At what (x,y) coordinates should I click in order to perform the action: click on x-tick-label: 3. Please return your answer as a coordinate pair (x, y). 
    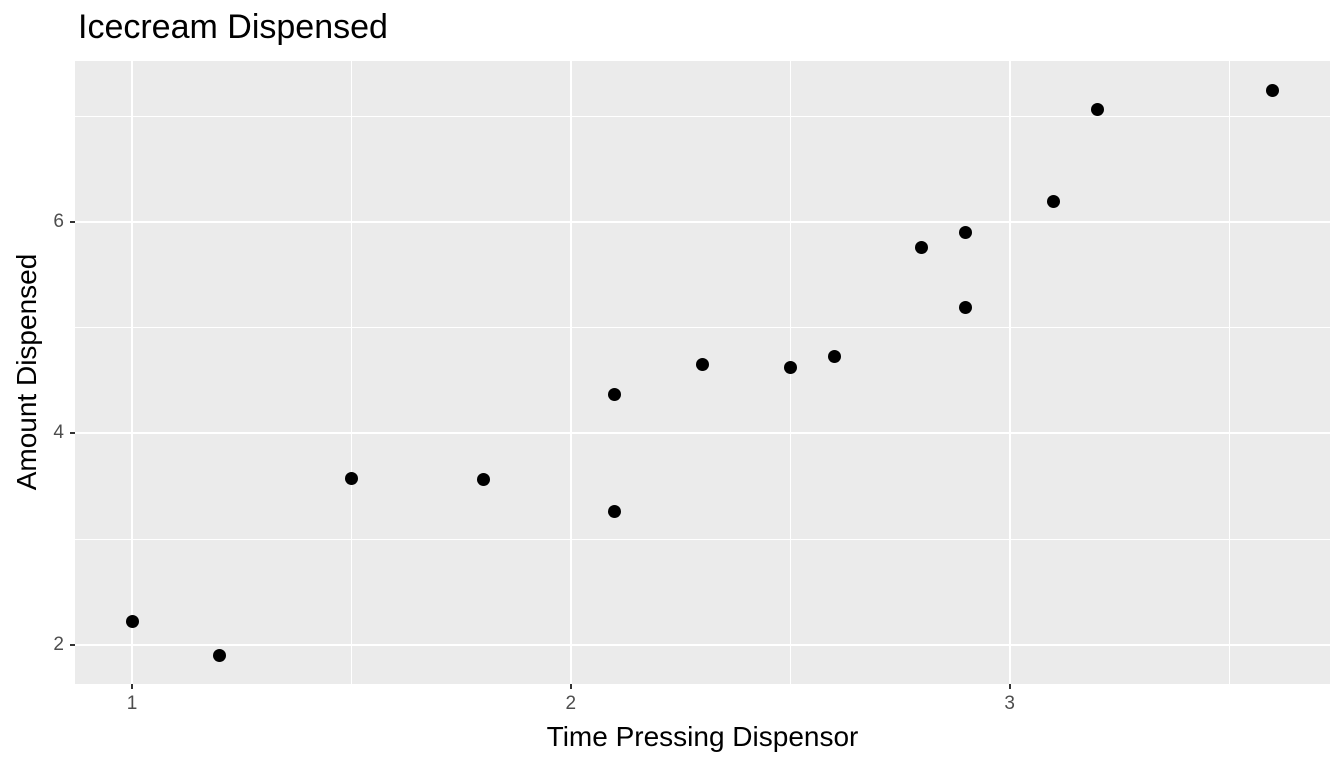
    Looking at the image, I should click on (1009, 703).